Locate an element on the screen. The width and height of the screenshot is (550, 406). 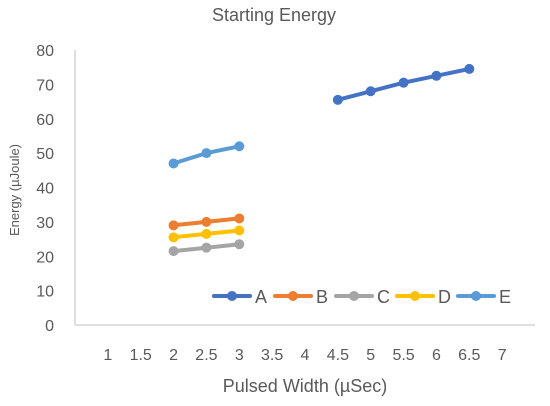
legend-label: E is located at coordinates (505, 297).